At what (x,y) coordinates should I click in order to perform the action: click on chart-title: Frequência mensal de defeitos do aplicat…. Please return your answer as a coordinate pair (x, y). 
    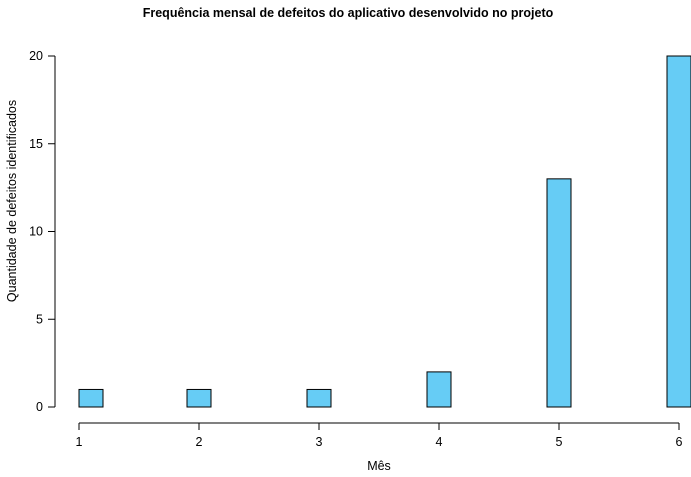
    Looking at the image, I should click on (348, 13).